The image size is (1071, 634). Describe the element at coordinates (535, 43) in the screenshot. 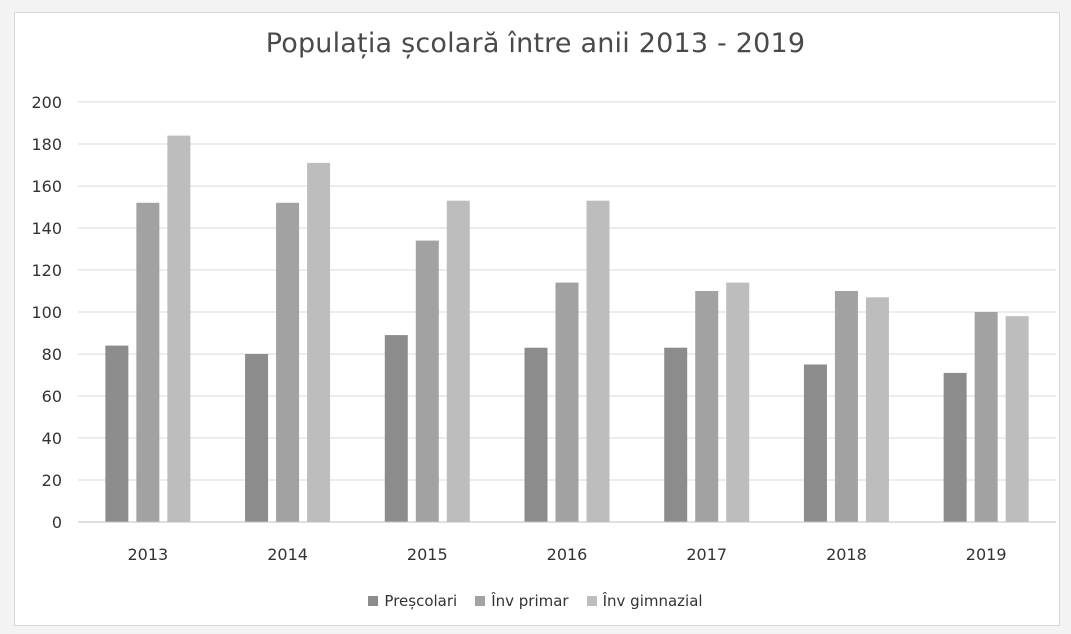

I see `chart-title: Populația școlară între anii 2013 - 2019` at that location.